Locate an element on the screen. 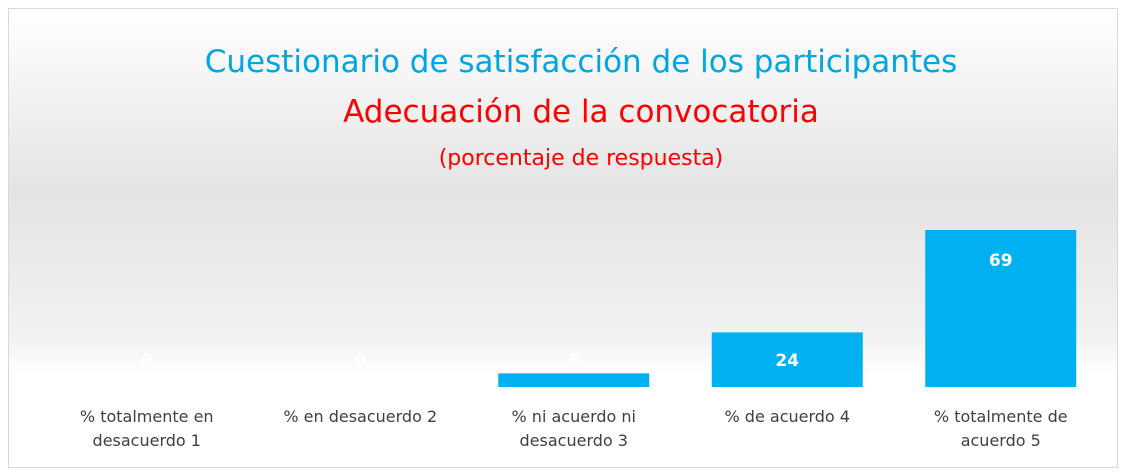  x-tick-label: % en desacuerdo 2 is located at coordinates (360, 416).